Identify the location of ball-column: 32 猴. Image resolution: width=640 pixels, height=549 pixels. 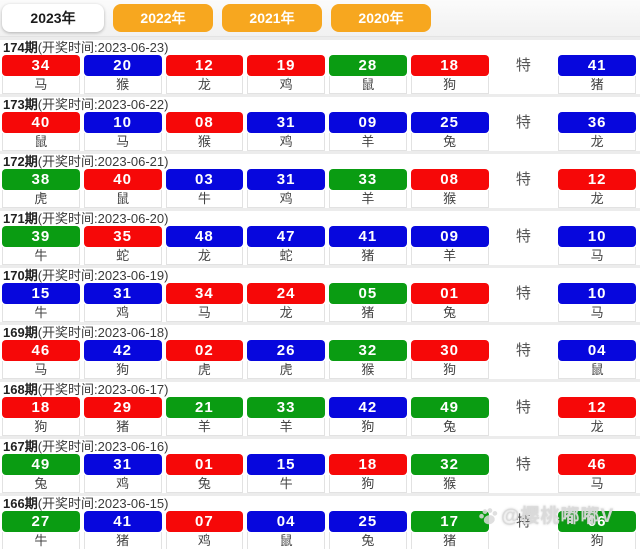
(368, 359).